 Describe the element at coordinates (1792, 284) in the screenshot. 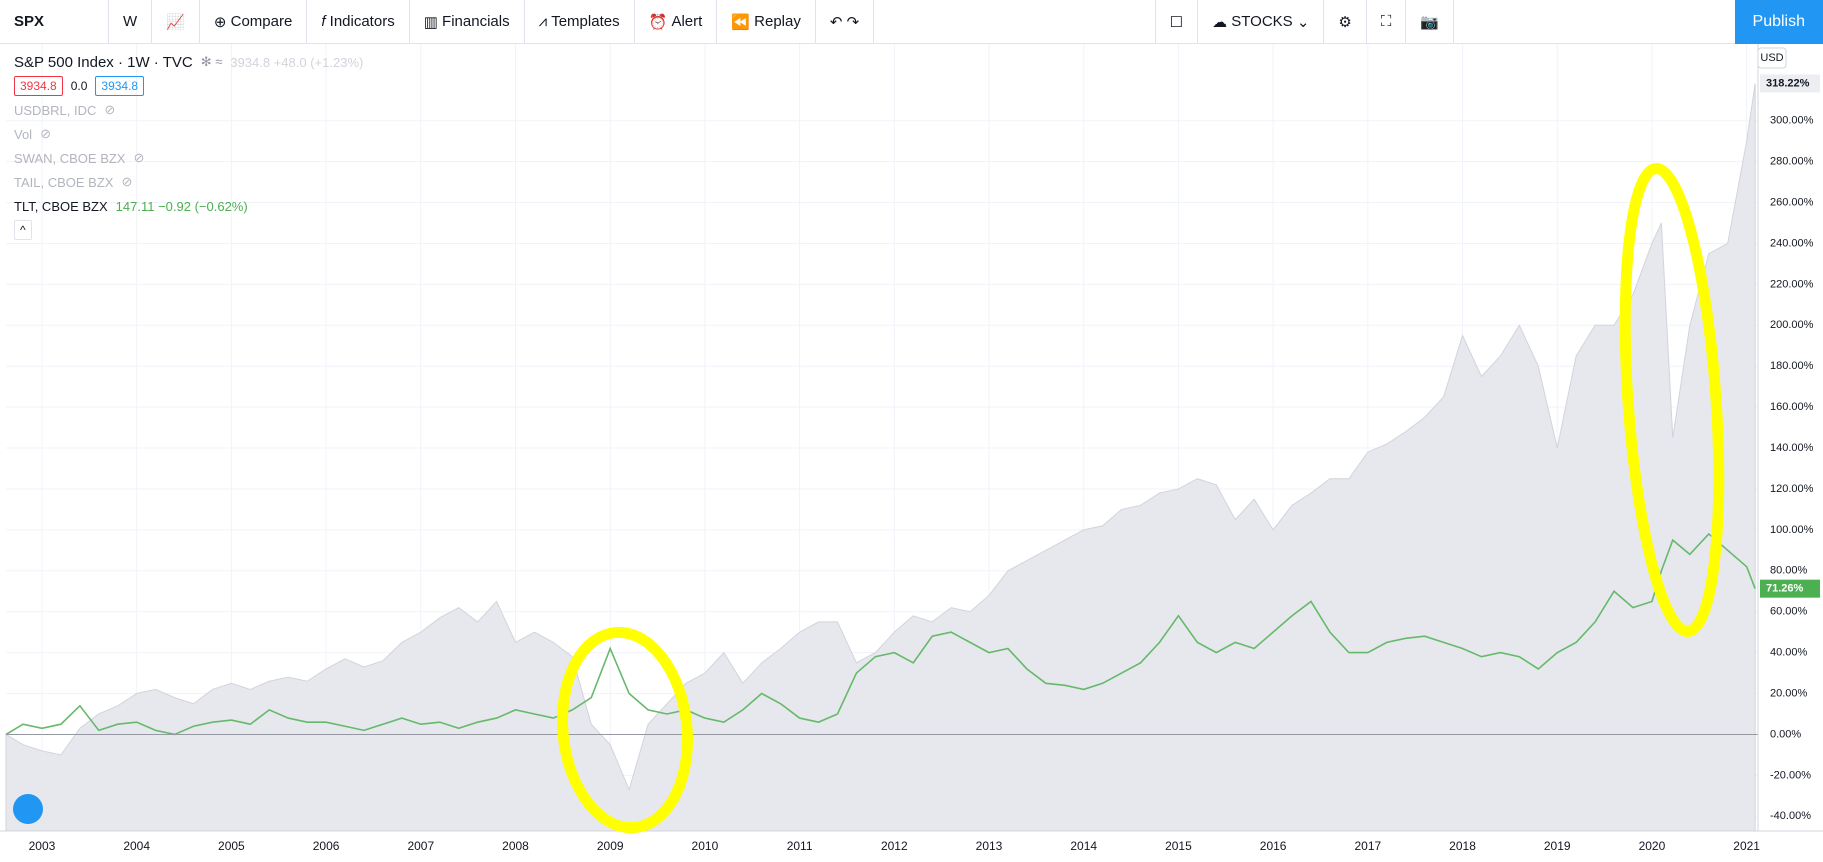

I see `y-tick-label: 220.00%` at that location.